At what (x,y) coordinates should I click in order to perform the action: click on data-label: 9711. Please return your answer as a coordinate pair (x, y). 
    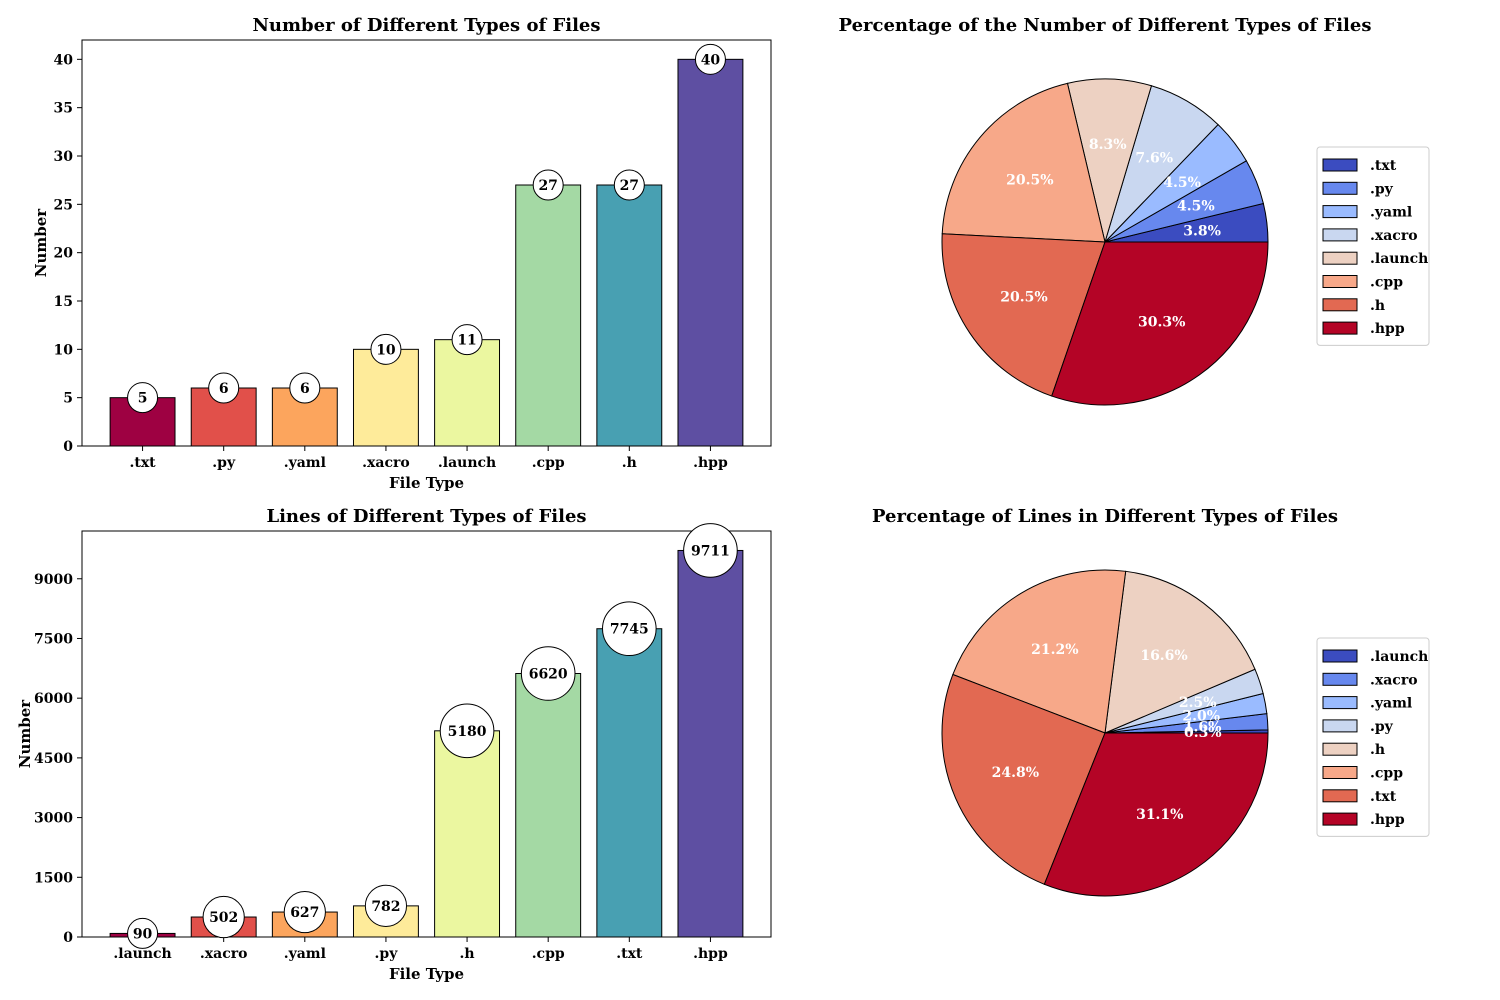
    Looking at the image, I should click on (710, 551).